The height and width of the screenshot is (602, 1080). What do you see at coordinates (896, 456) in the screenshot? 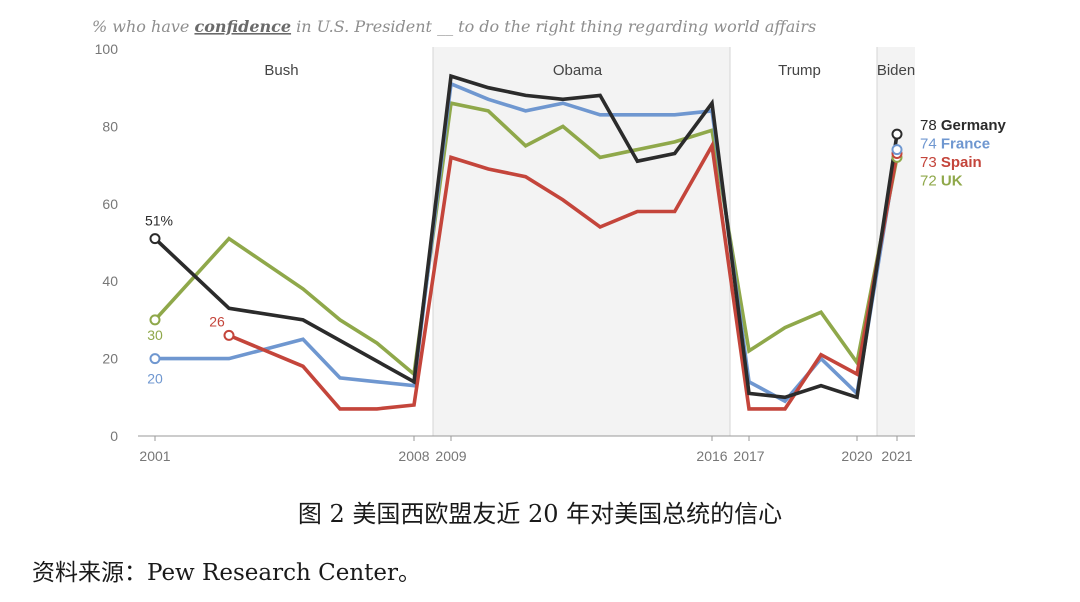
I see `x-tick-label: 2021` at bounding box center [896, 456].